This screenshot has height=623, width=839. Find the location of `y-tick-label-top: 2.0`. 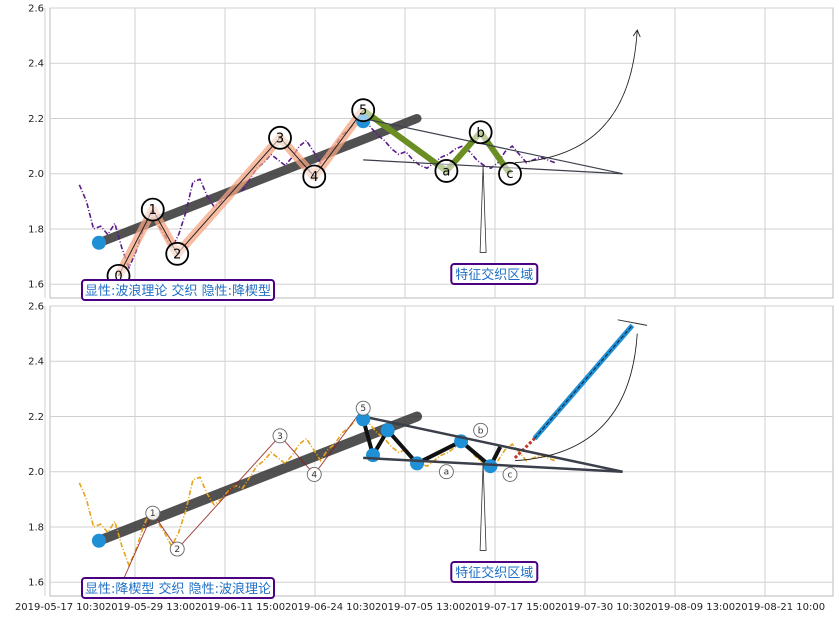

y-tick-label-top: 2.0 is located at coordinates (36, 174).